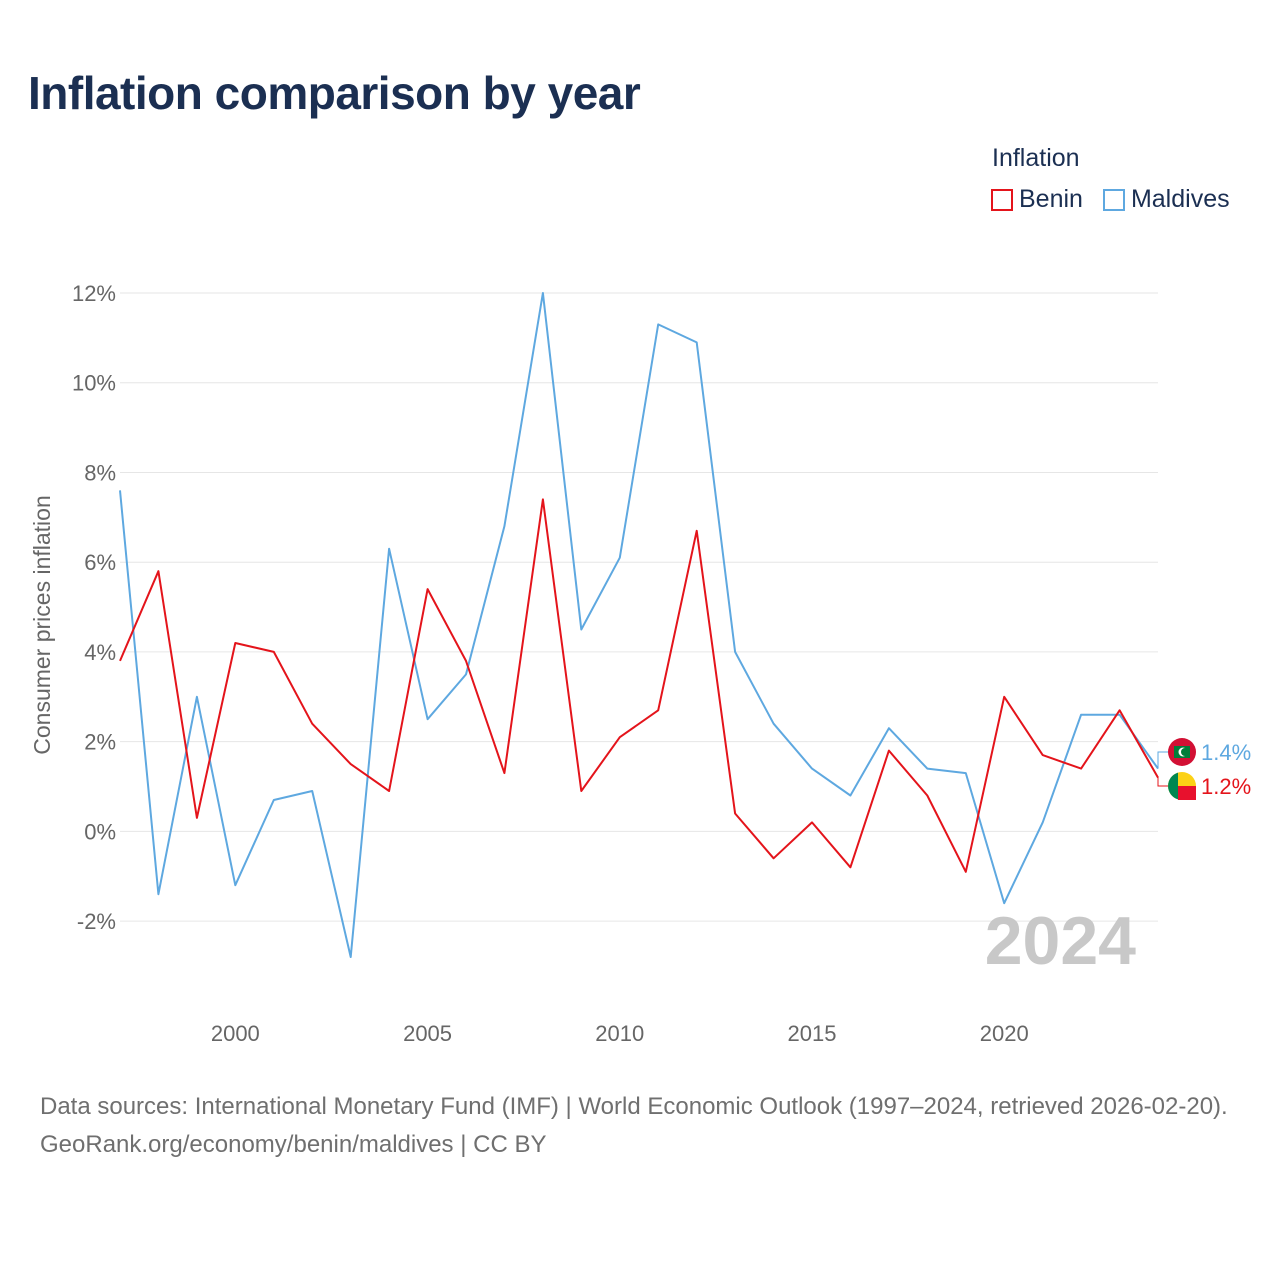  I want to click on x-tick-label: 2000, so click(235, 1033).